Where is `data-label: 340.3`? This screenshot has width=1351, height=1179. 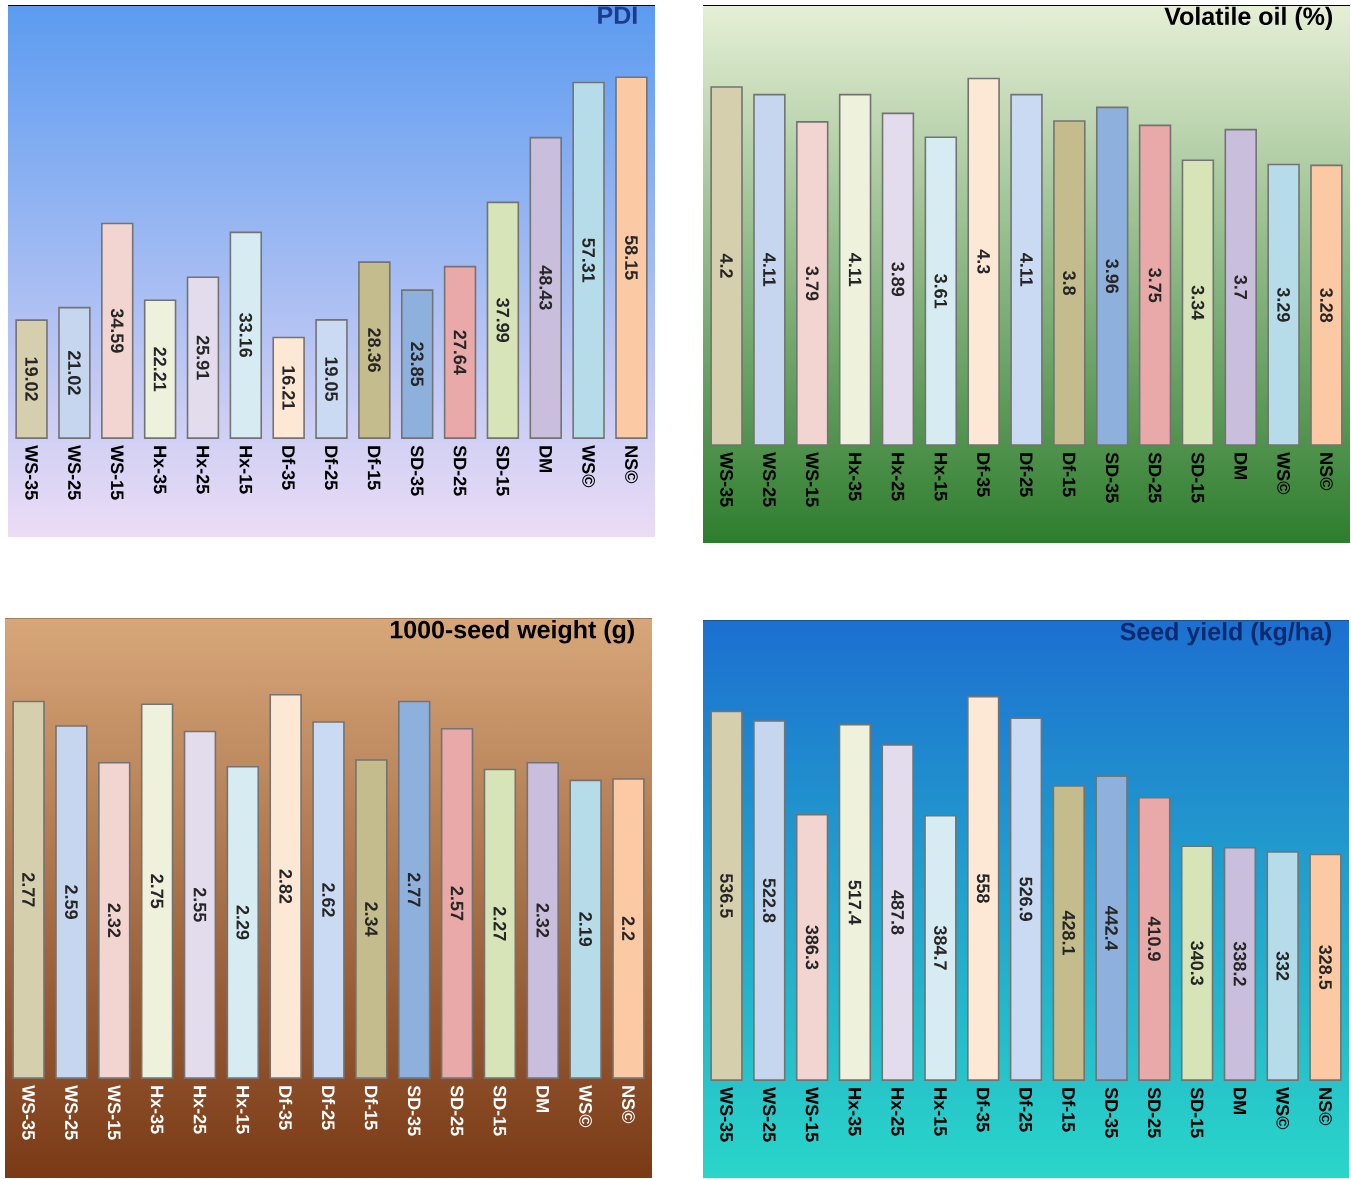
data-label: 340.3 is located at coordinates (1197, 963).